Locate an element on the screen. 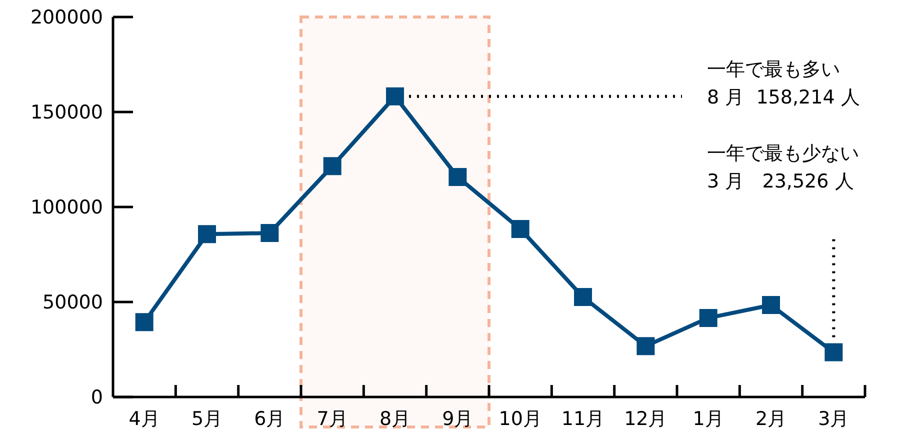 This screenshot has width=906, height=438. annotation: 一年で最も少ない 3 月 23,526 人 is located at coordinates (783, 167).